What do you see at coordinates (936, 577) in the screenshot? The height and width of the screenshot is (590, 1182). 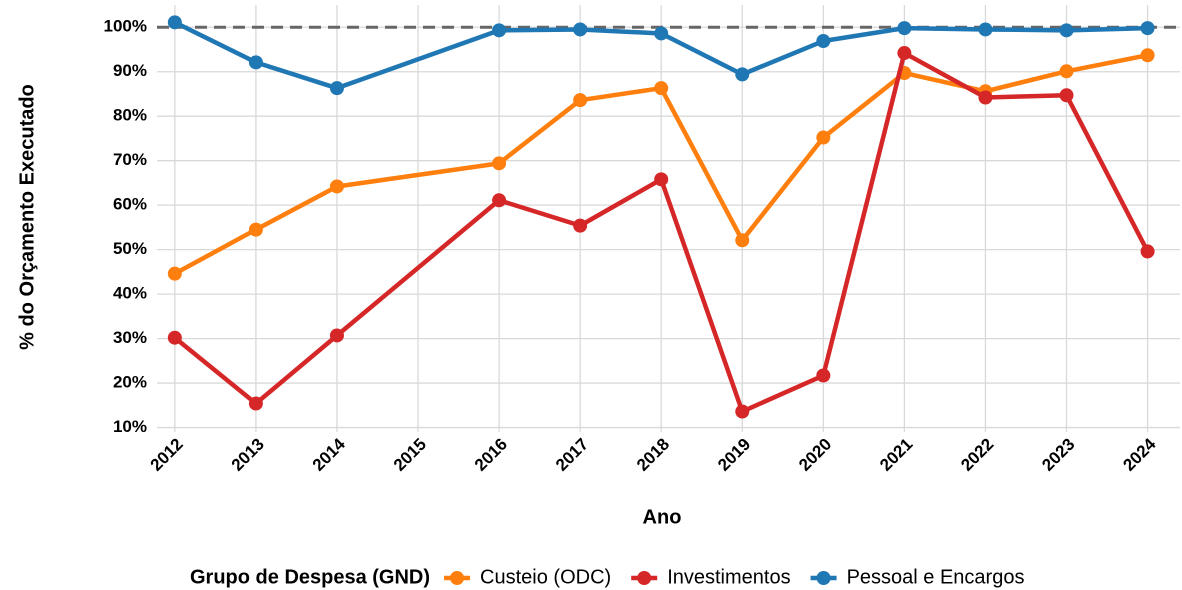 I see `legend-label: Pessoal e Encargos` at bounding box center [936, 577].